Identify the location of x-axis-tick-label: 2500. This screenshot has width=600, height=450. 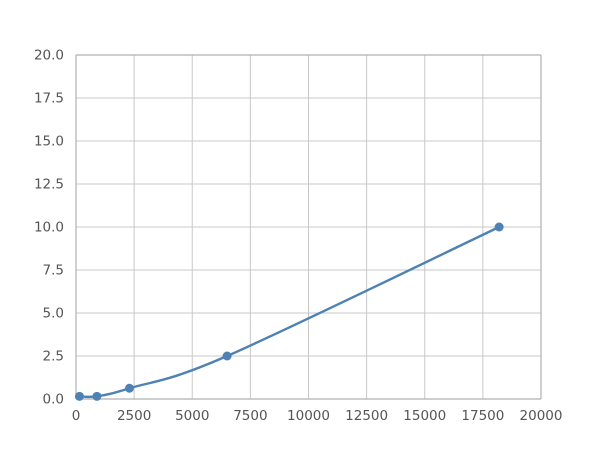
(134, 416).